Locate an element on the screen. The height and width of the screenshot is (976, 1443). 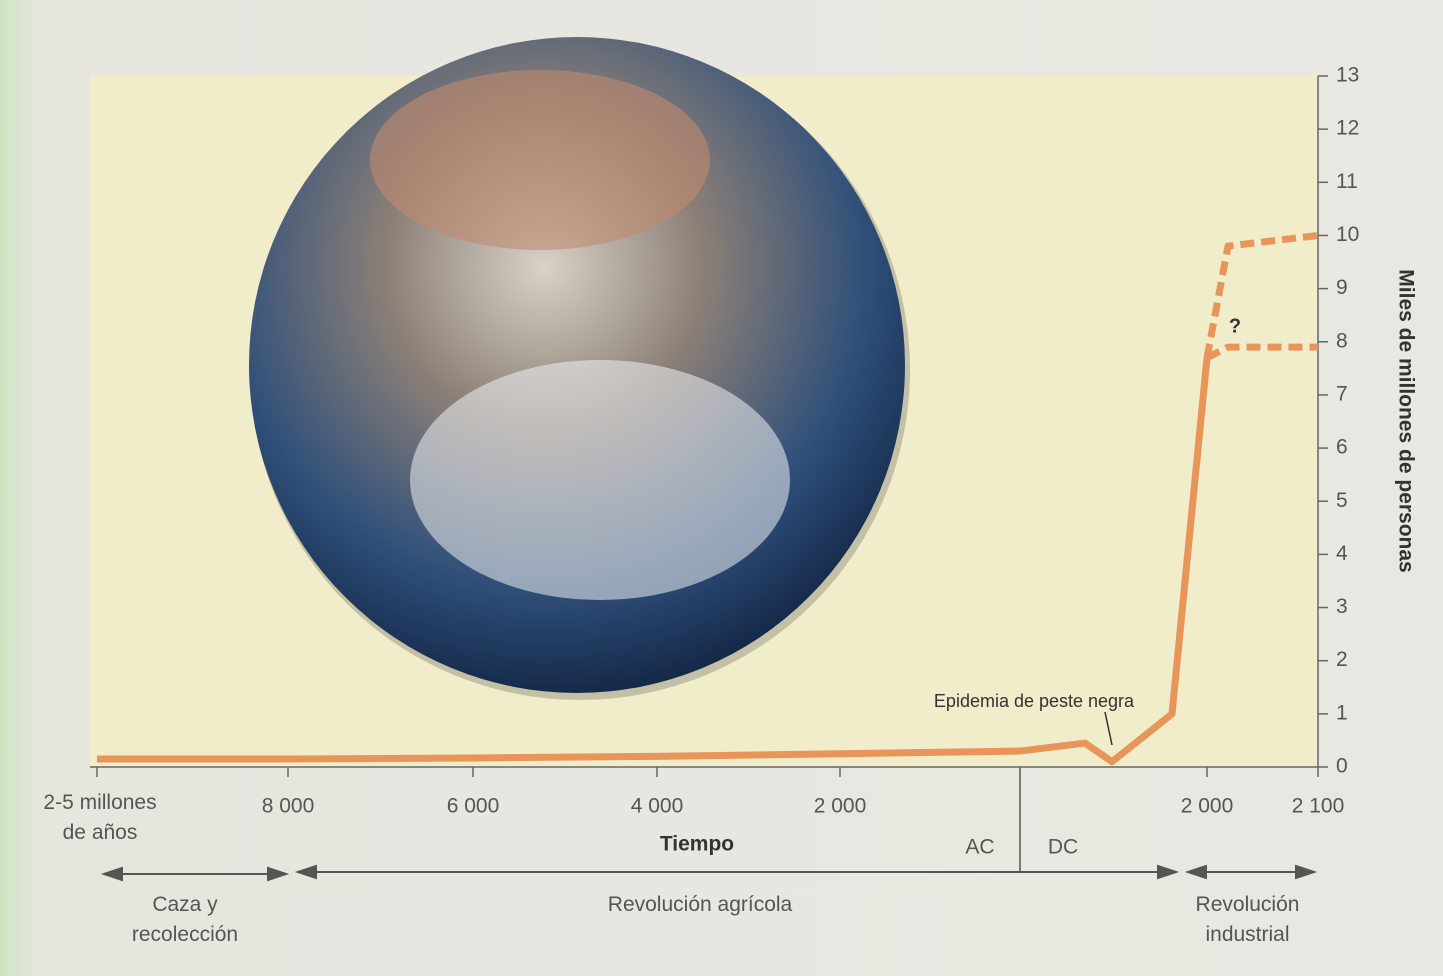
annotation: ? is located at coordinates (1235, 326).